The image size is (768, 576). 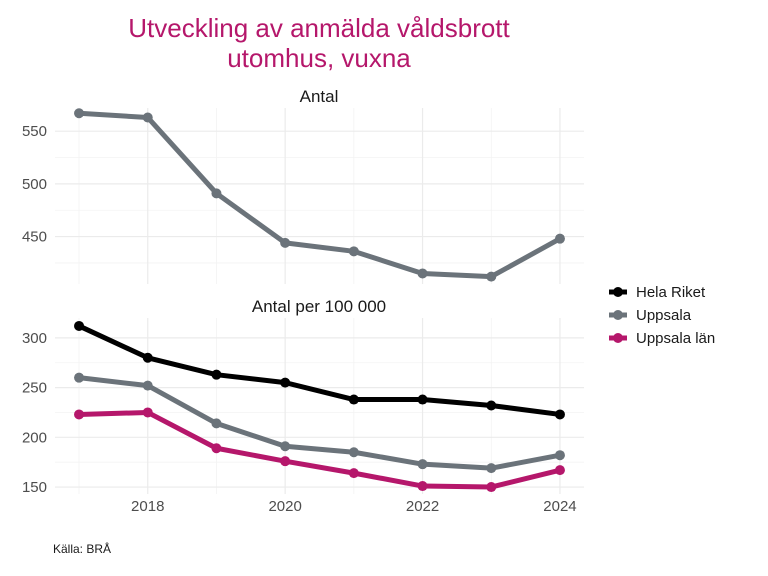 I want to click on legend-label: Uppsala, so click(x=664, y=315).